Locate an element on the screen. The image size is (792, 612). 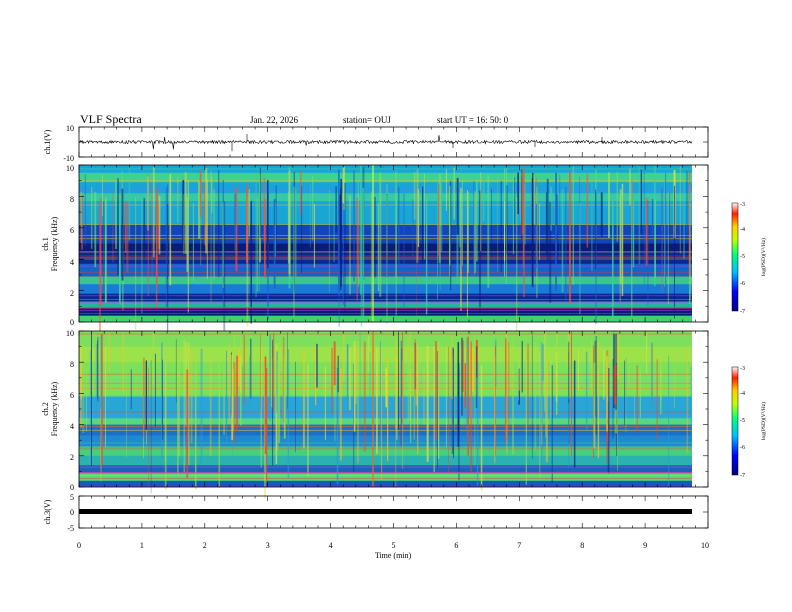
spectro-band is located at coordinates (385, 177).